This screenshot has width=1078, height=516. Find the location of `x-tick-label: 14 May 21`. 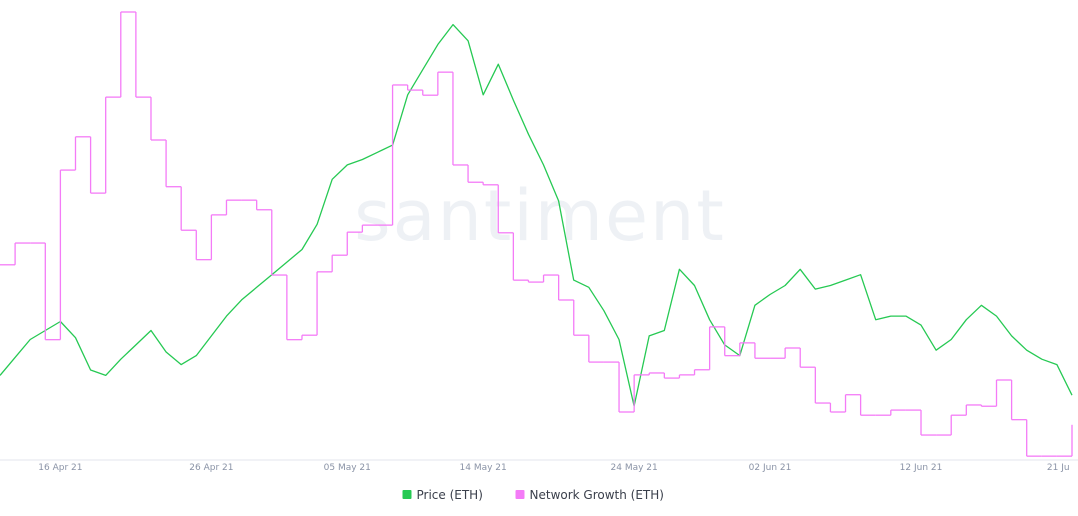

x-tick-label: 14 May 21 is located at coordinates (483, 468).